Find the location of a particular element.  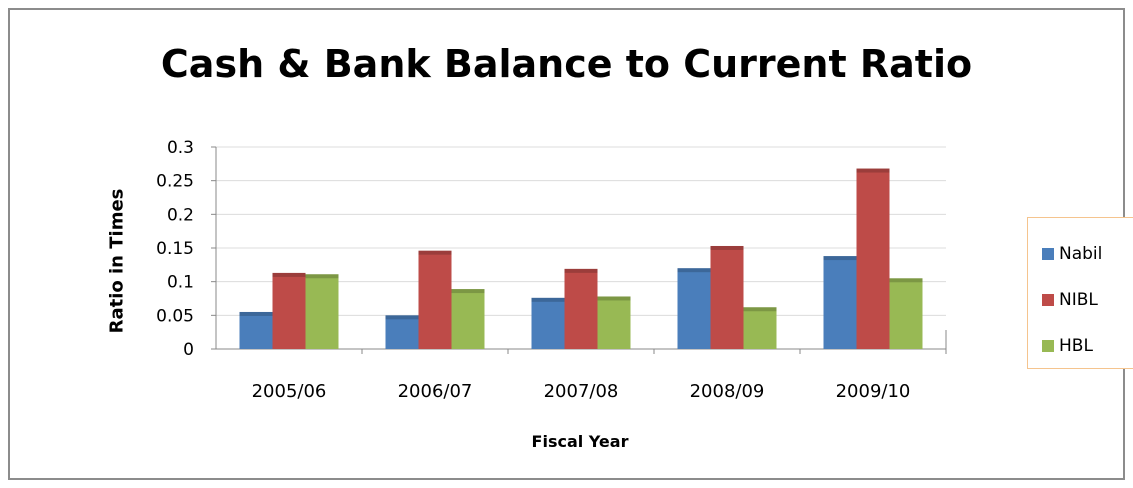

y-tick-label: 0.15 is located at coordinates (175, 249).